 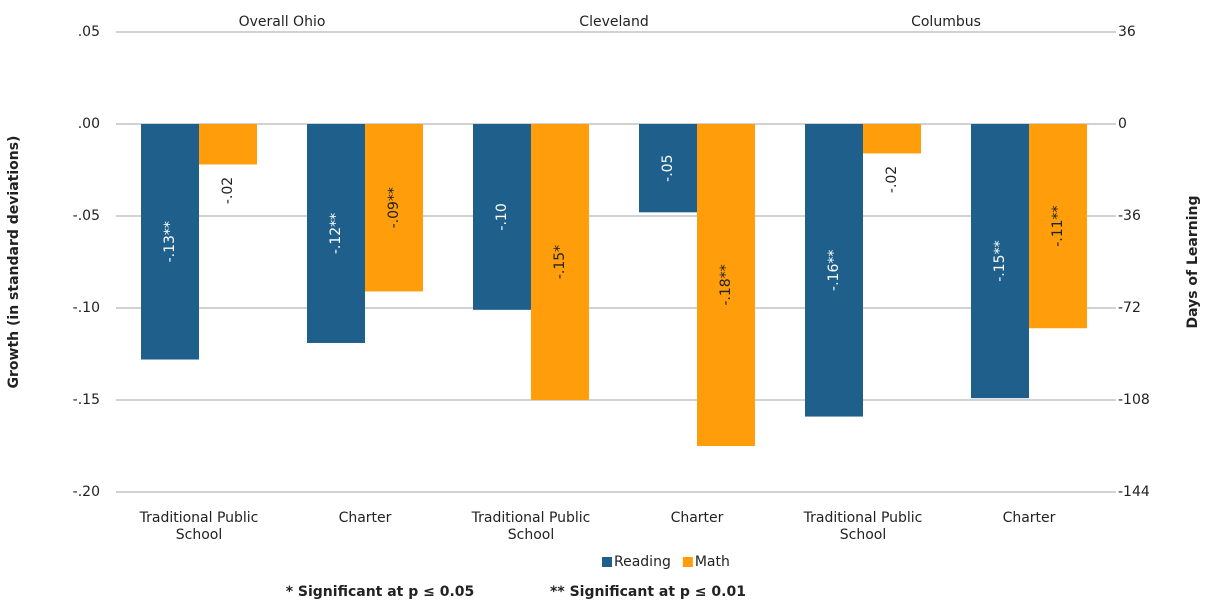 I want to click on value-label: -.09**, so click(x=394, y=207).